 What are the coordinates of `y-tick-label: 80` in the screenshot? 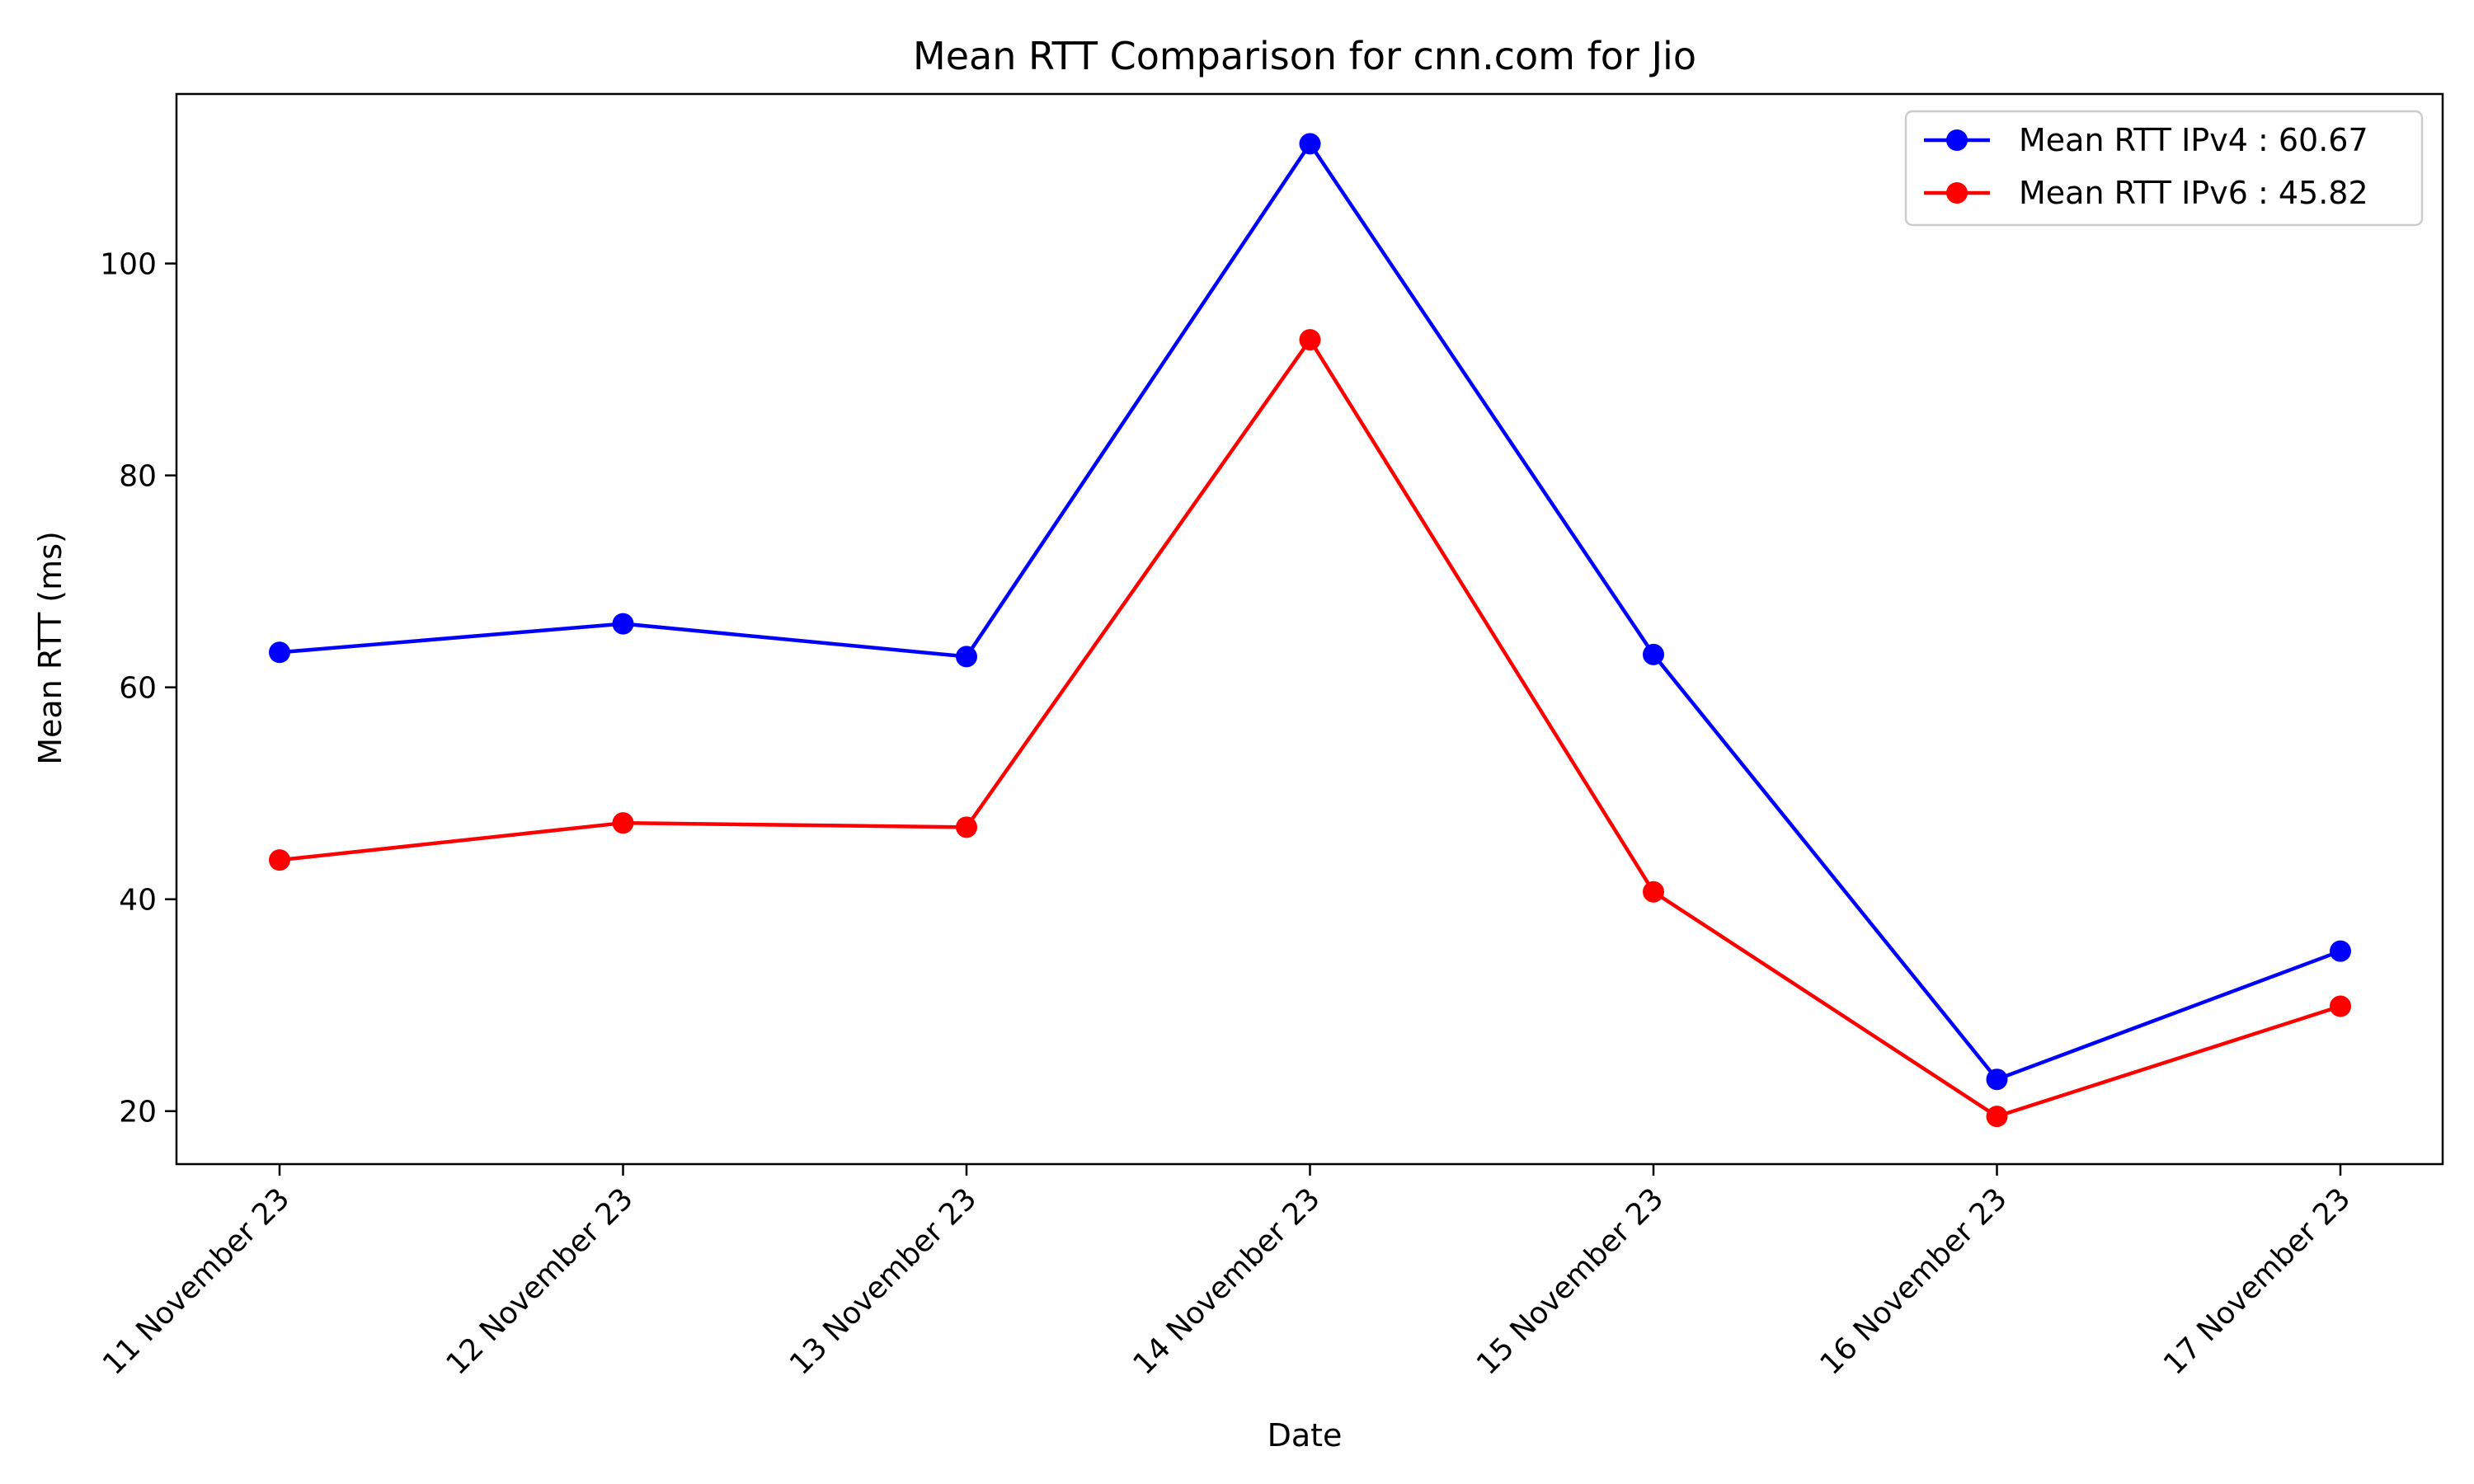 It's located at (138, 477).